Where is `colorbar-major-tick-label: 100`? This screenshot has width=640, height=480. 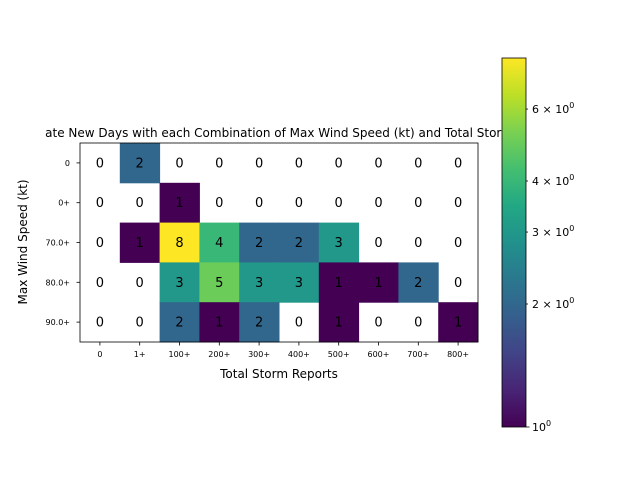
colorbar-major-tick-label: 100 is located at coordinates (541, 426).